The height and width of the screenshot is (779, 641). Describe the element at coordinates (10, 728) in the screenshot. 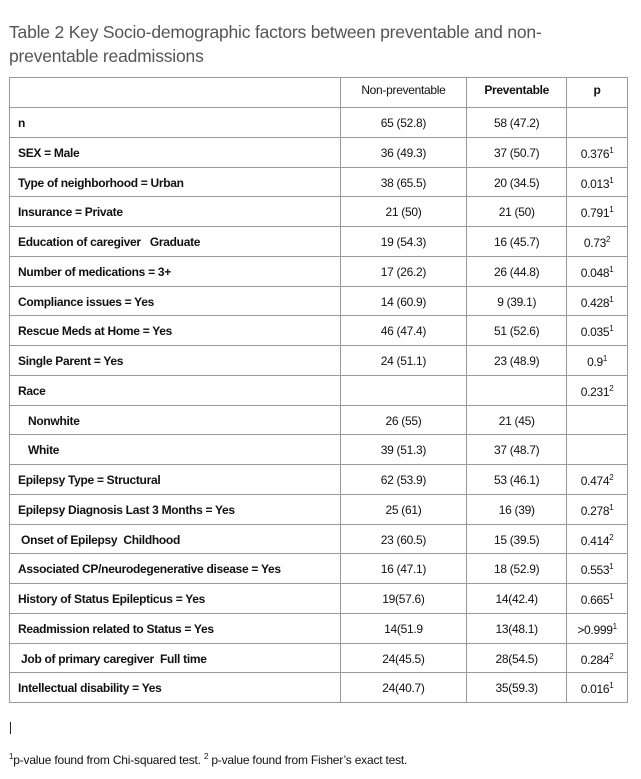

I see `text-cursor` at that location.